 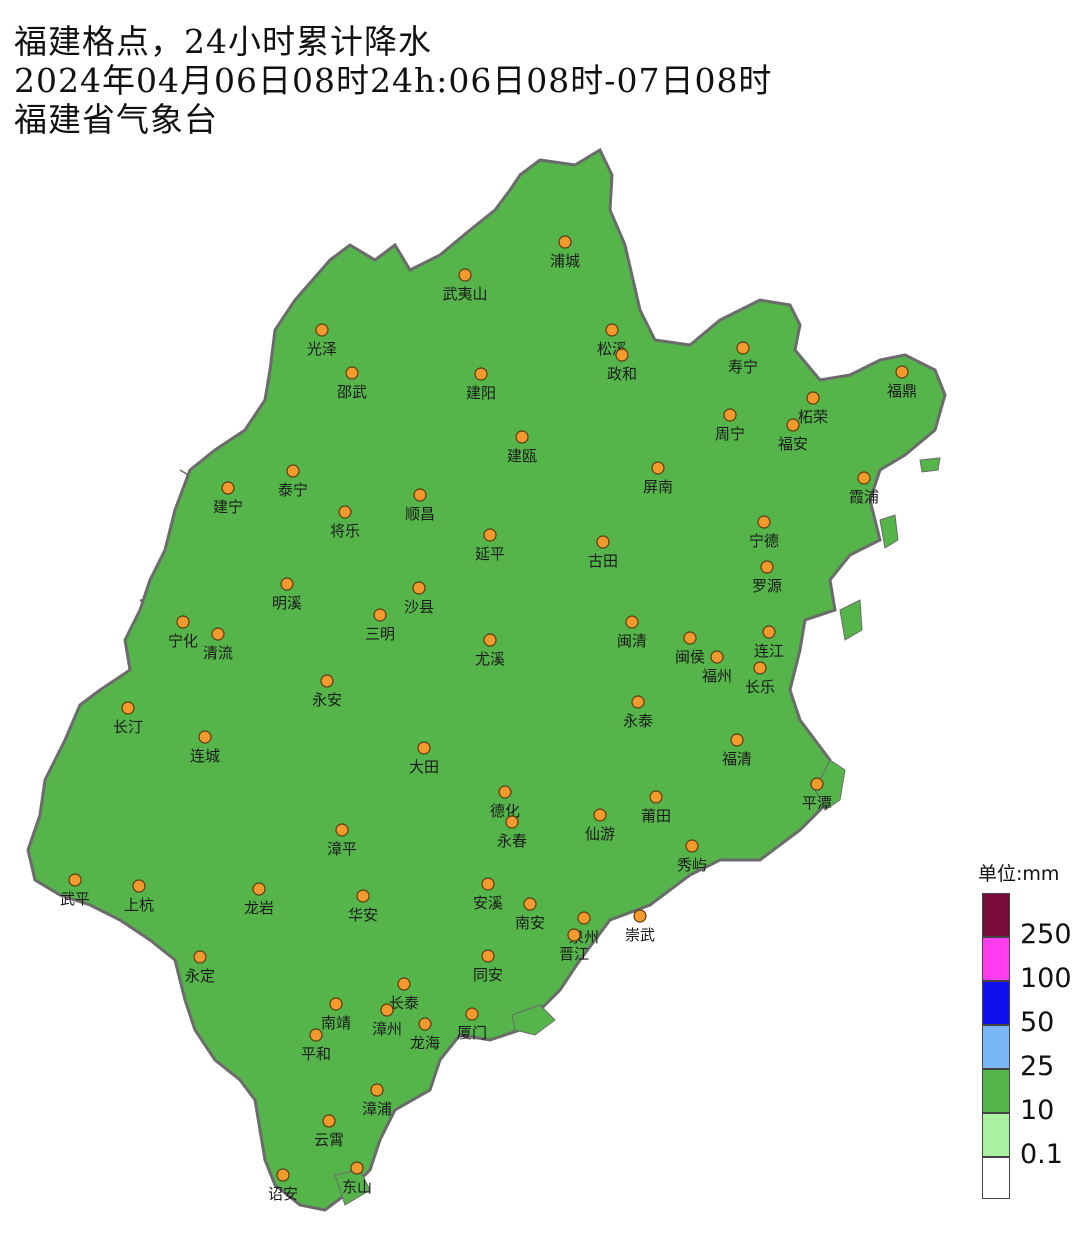 What do you see at coordinates (743, 367) in the screenshot?
I see `station-label: 寿宁` at bounding box center [743, 367].